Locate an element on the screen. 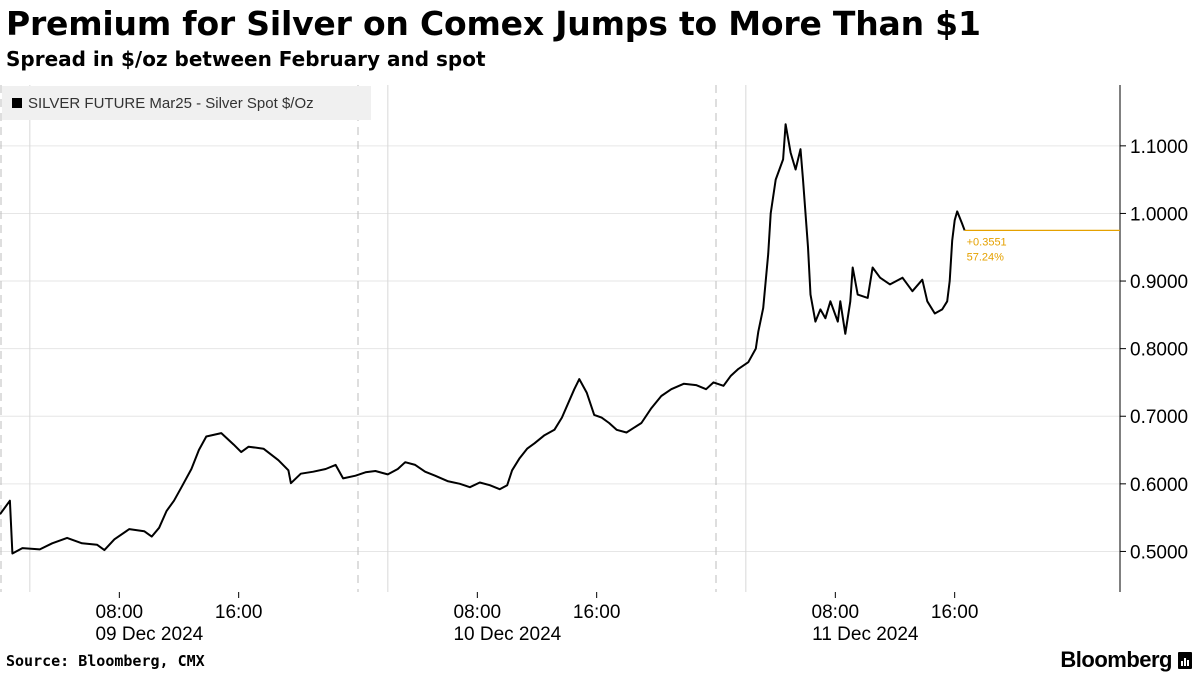  legend-label: SILVER FUTURE Mar25 - Silver Spot $/Oz is located at coordinates (171, 103).